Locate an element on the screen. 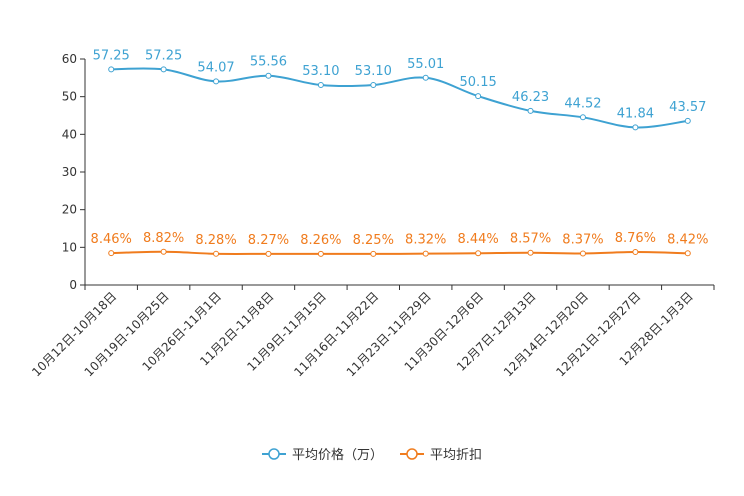  y-tick-label: 0 is located at coordinates (73, 285).